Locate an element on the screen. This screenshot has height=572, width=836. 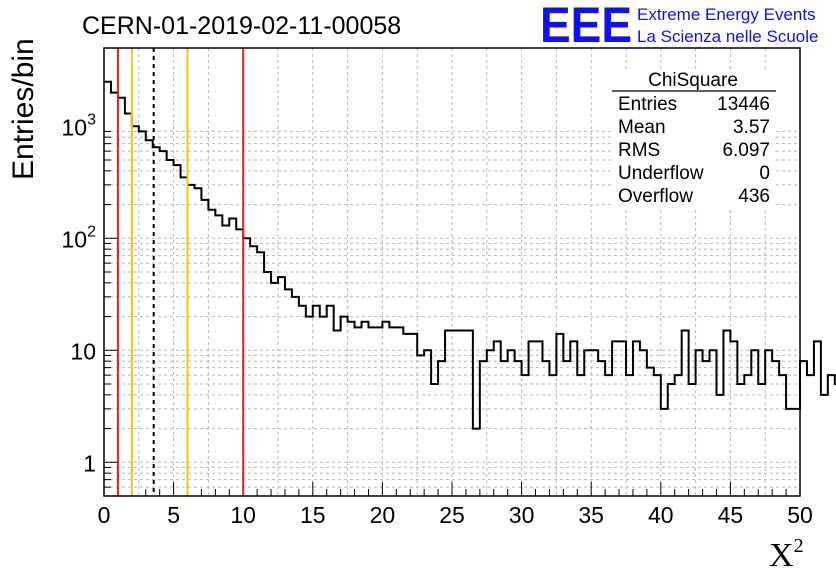
x-tick-label: 35 is located at coordinates (591, 515).